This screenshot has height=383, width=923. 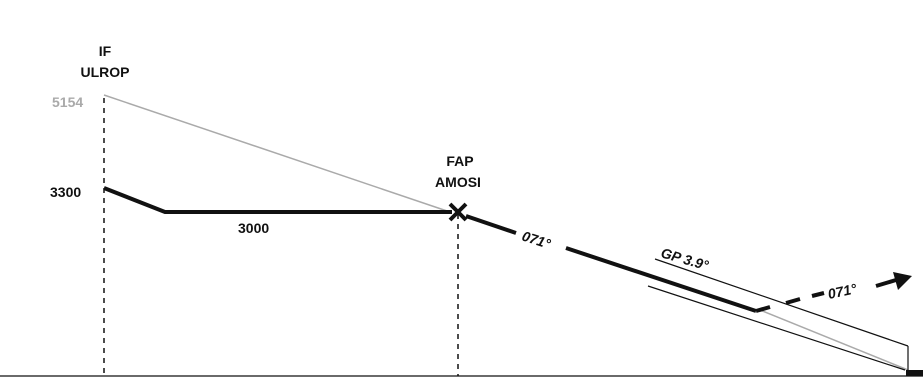 What do you see at coordinates (277, 153) in the screenshot?
I see `msa-slope-line` at bounding box center [277, 153].